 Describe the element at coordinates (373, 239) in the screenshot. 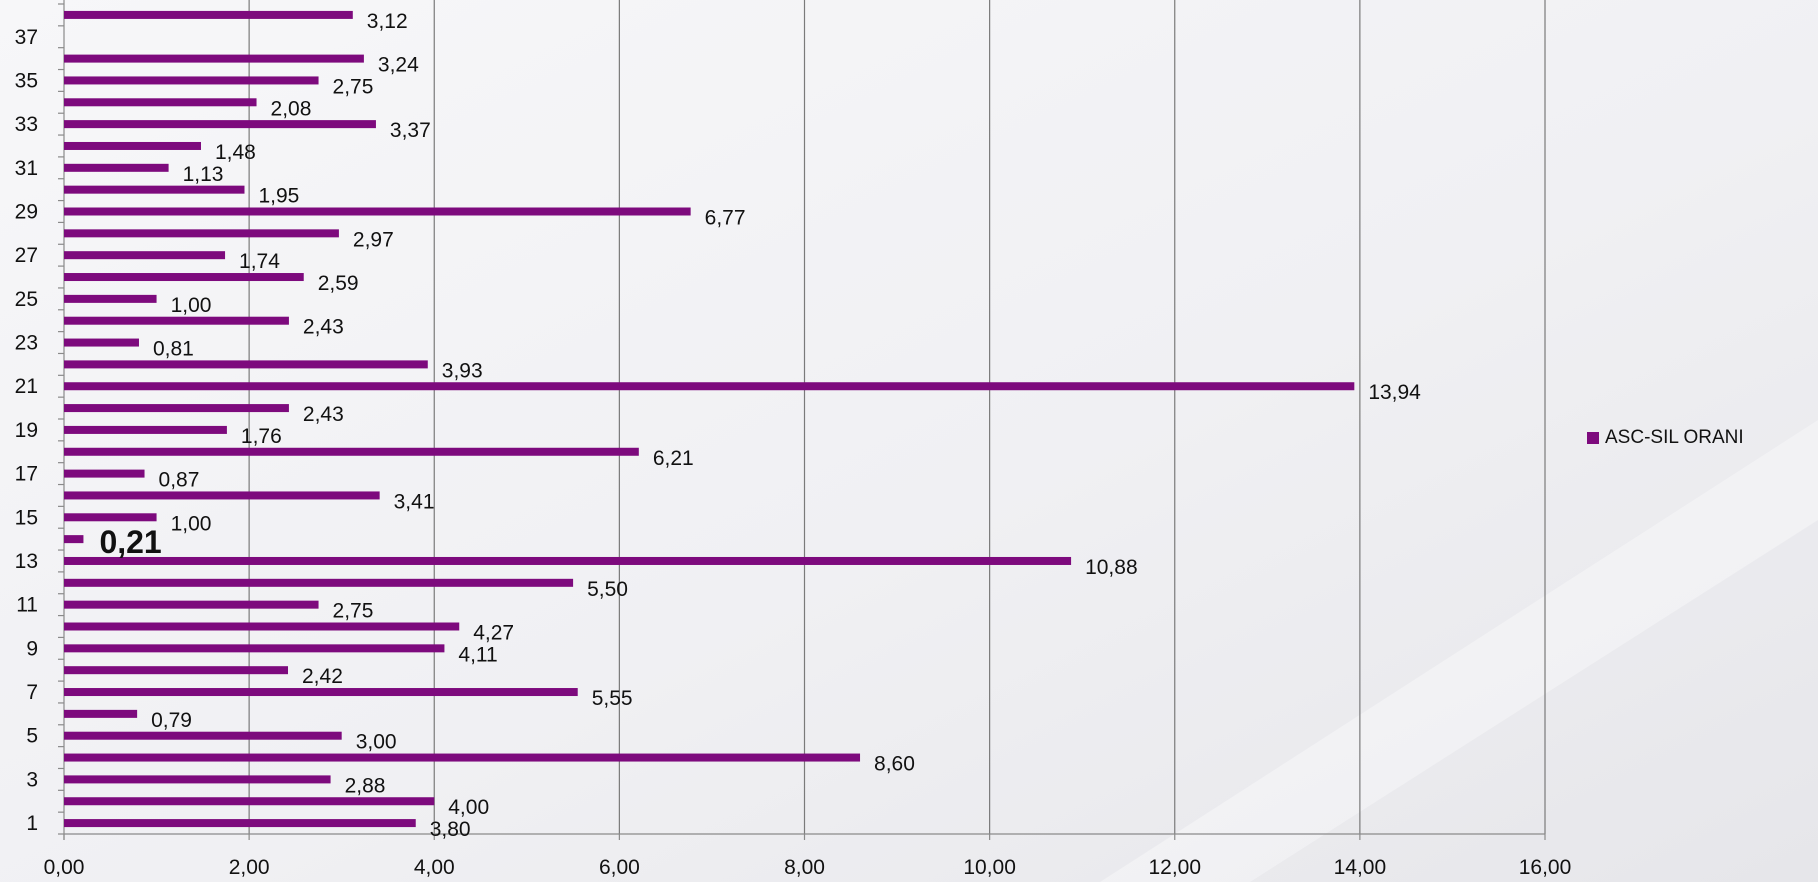

I see `data-label: 2,97` at that location.